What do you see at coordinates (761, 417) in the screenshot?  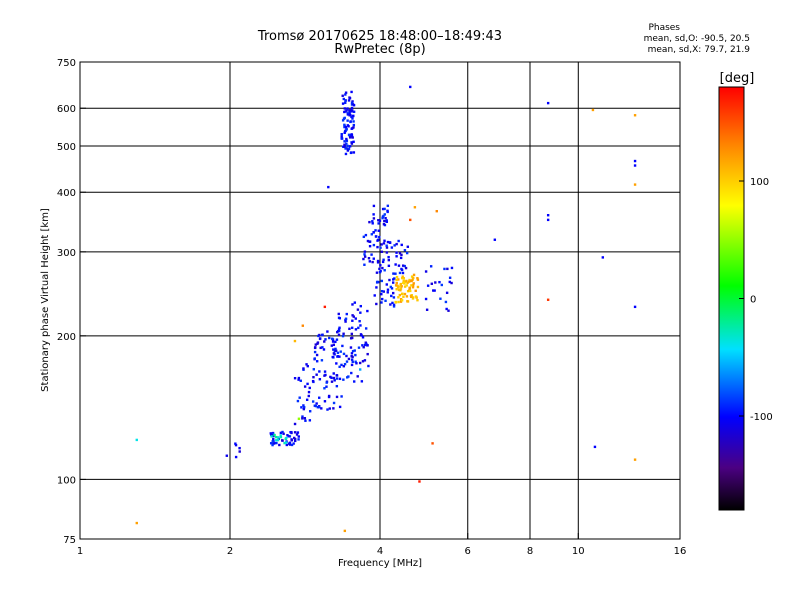 I see `colorbar-tick-label: -100` at bounding box center [761, 417].